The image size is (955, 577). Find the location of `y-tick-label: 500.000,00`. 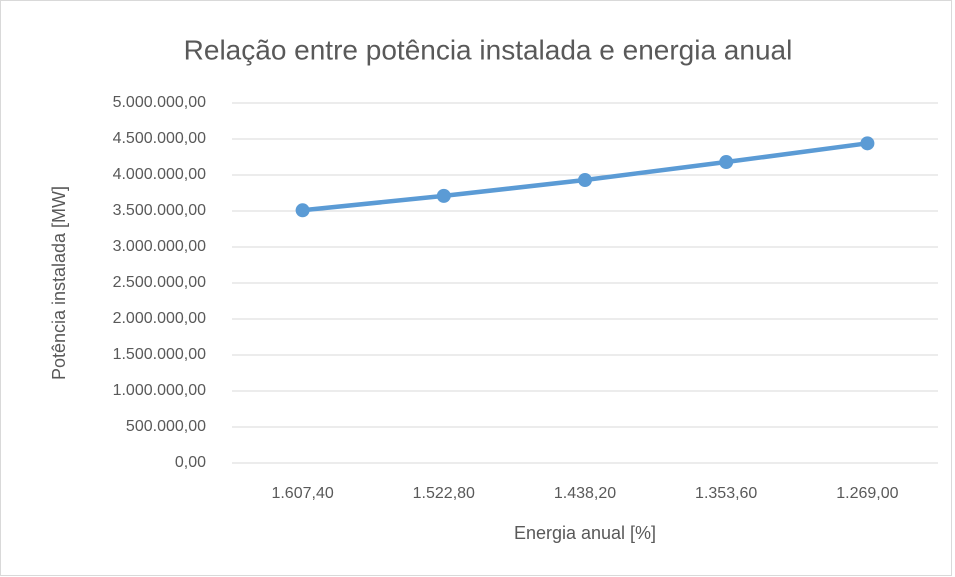

y-tick-label: 500.000,00 is located at coordinates (166, 426).